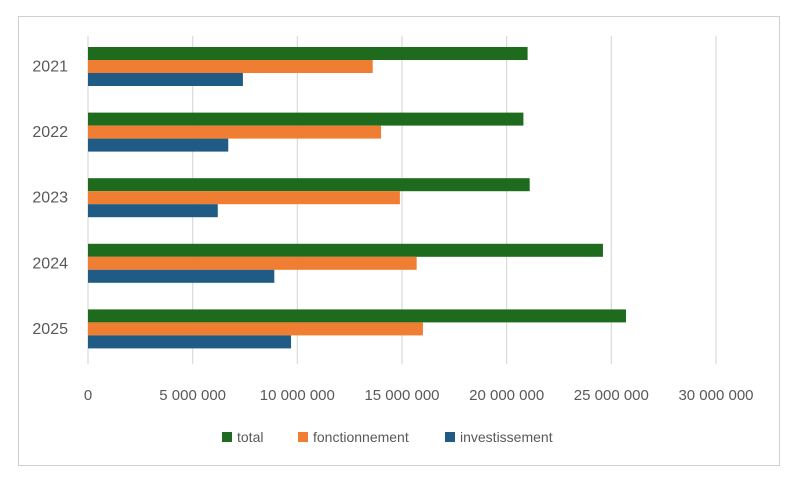  I want to click on legend-swatch-fonctionnement, so click(303, 437).